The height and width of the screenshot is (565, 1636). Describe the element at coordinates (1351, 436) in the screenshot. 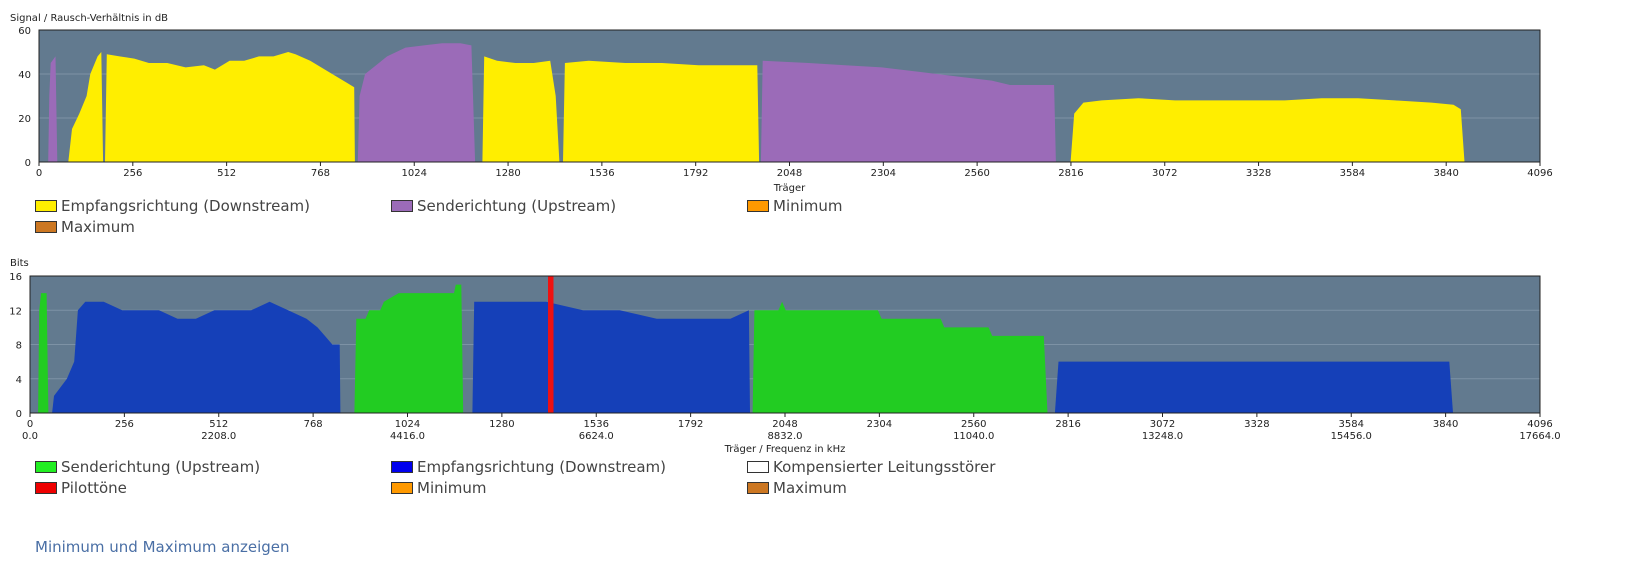

I see `x-tick-khz-label: 15456.0` at that location.